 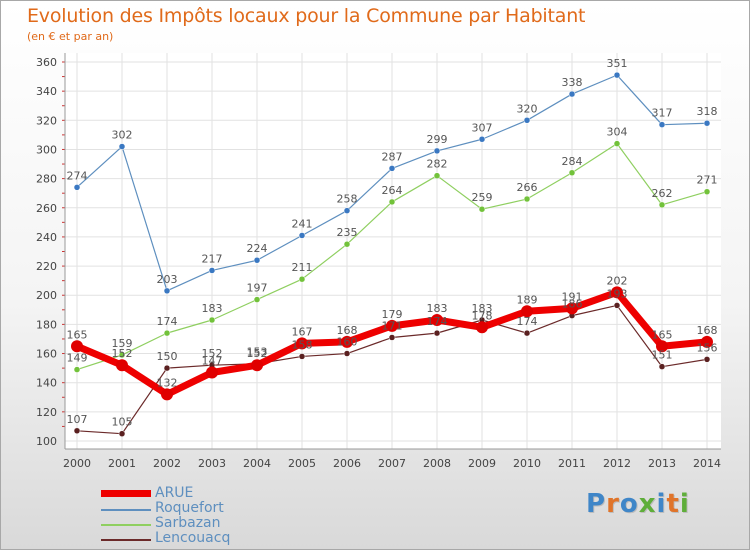 I want to click on legend-item-roquefort: Roquefort, so click(x=201, y=508).